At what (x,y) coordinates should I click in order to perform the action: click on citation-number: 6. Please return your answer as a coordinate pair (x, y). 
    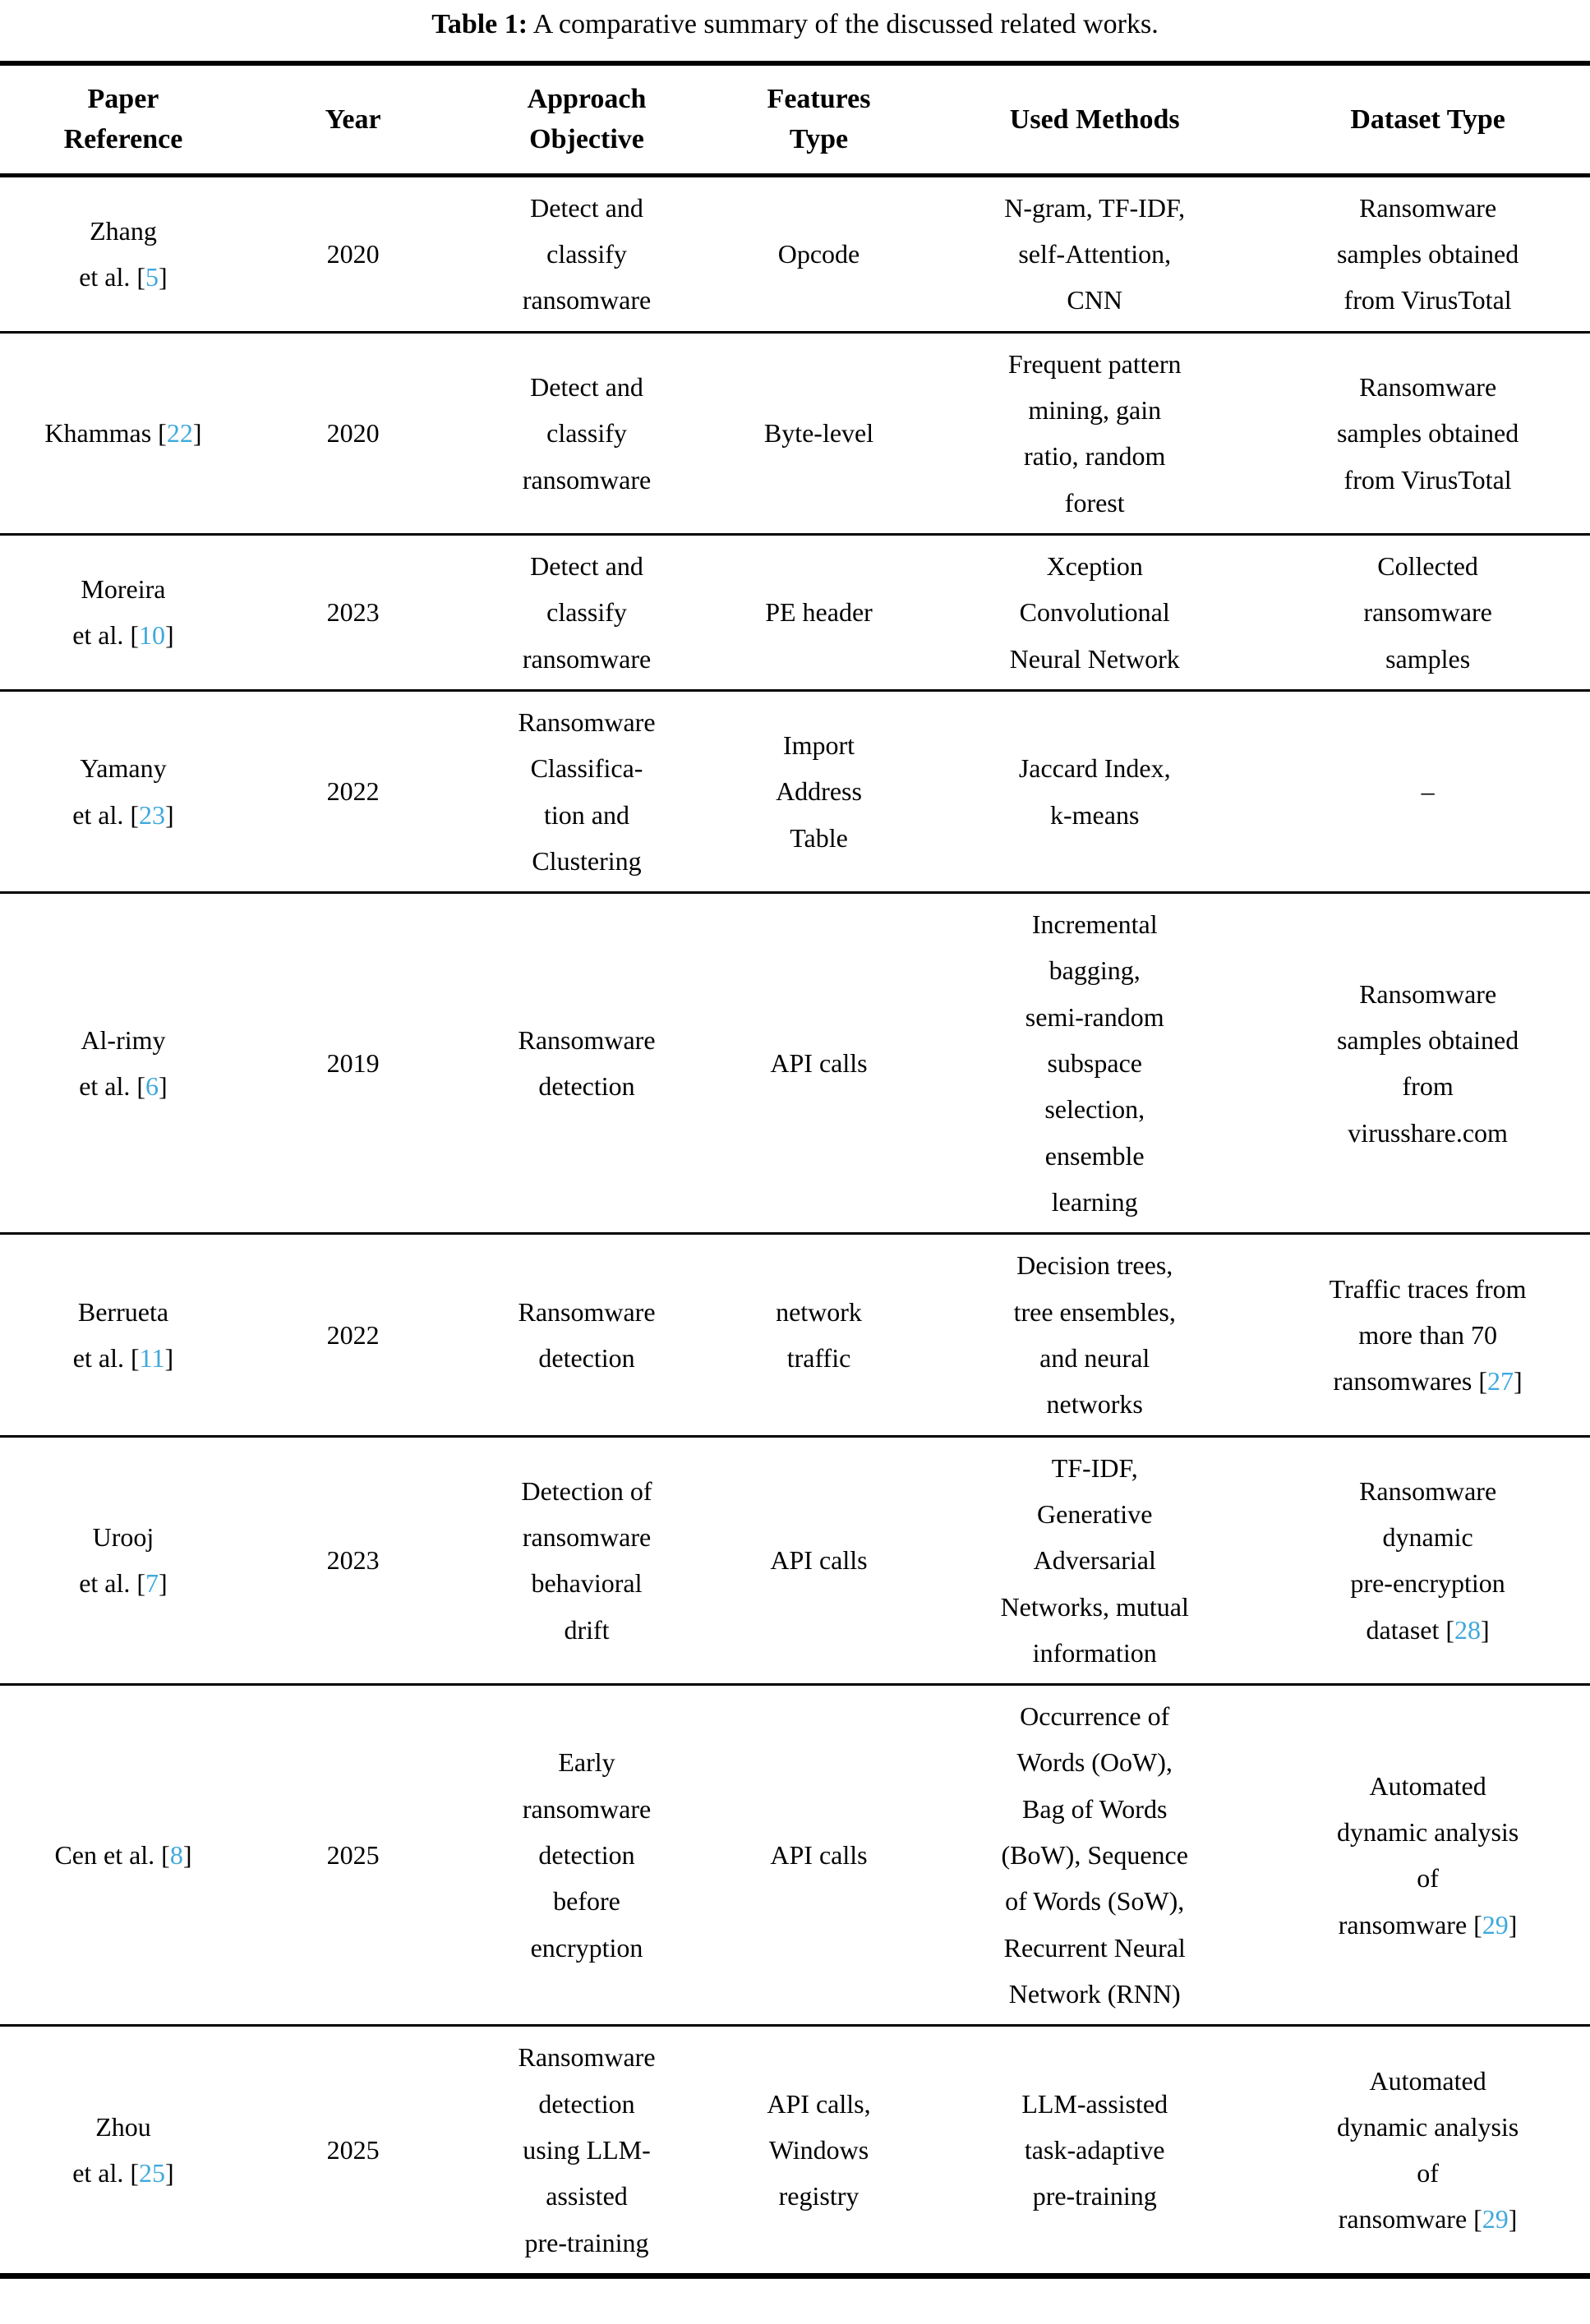
    Looking at the image, I should click on (152, 1086).